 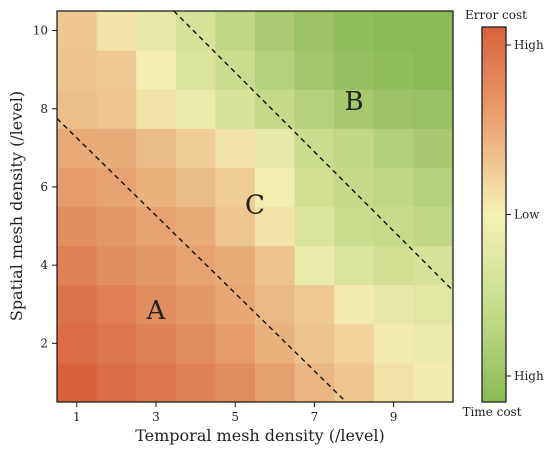 I want to click on colorbar-tick-label: Low, so click(x=527, y=215).